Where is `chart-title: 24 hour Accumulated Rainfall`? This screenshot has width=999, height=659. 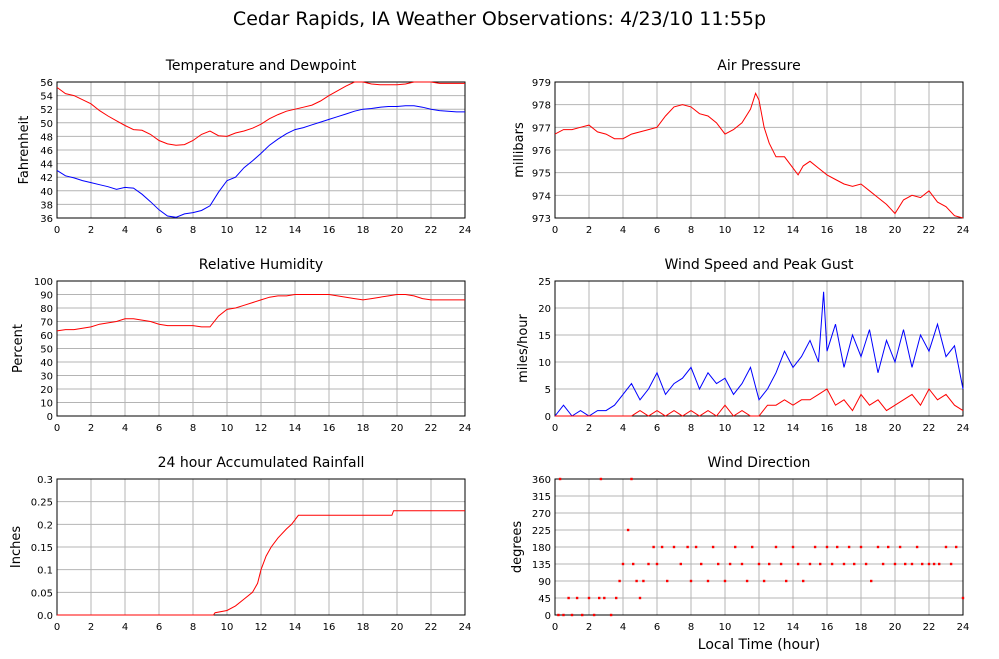 chart-title: 24 hour Accumulated Rainfall is located at coordinates (261, 463).